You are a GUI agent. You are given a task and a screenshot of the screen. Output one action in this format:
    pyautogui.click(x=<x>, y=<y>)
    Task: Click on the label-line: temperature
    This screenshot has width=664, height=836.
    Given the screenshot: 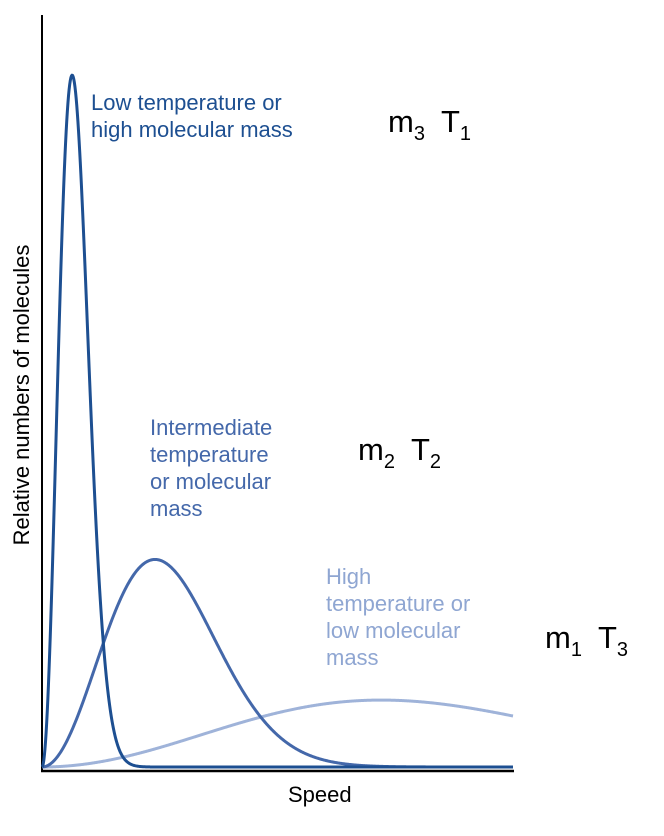 What is the action you would take?
    pyautogui.click(x=209, y=454)
    